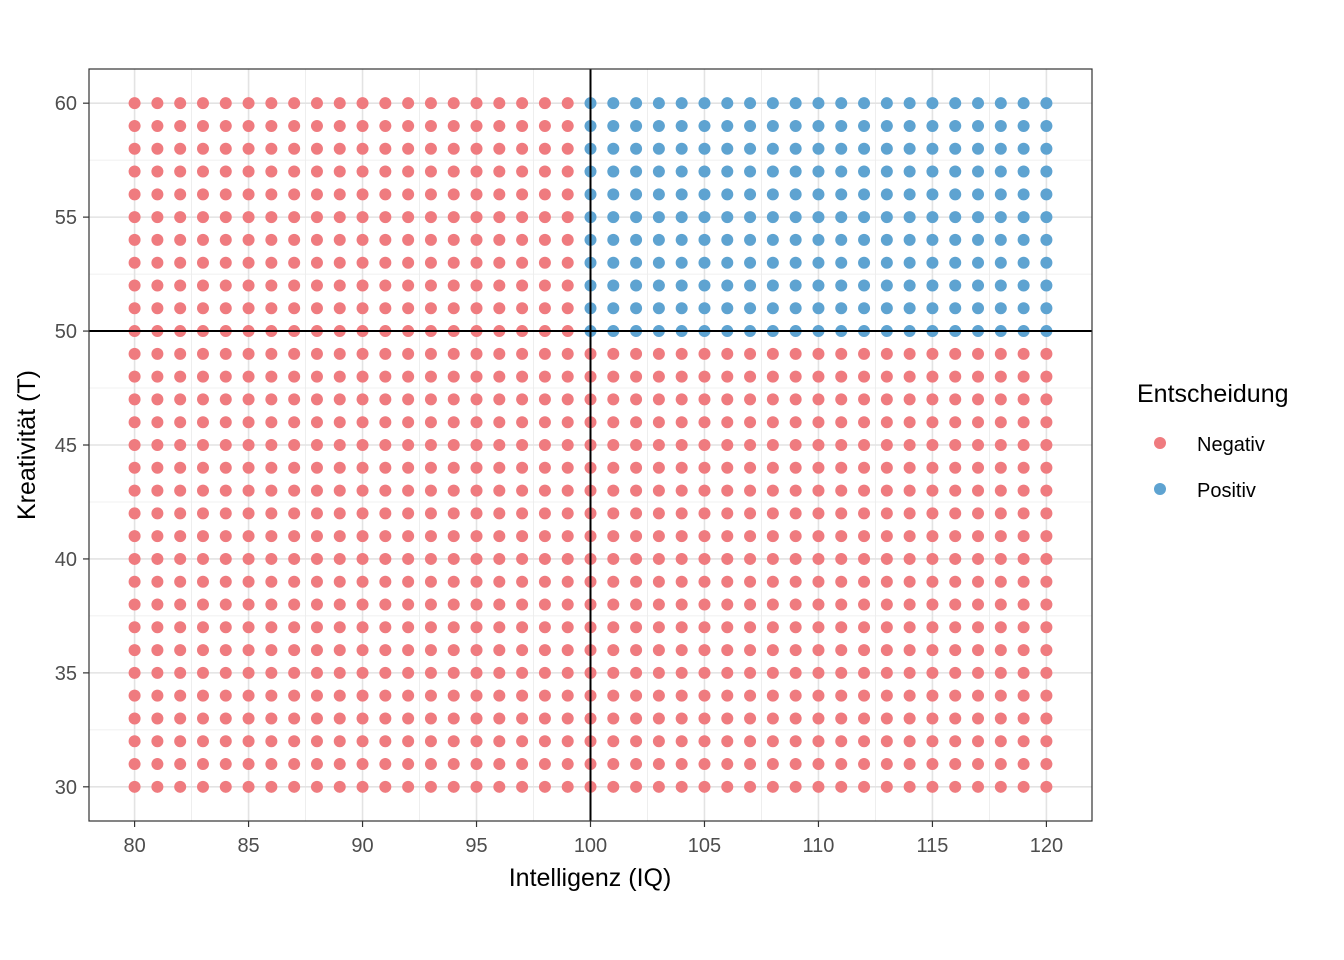 This screenshot has height=960, width=1344. I want to click on y-tick-label: 35, so click(66, 674).